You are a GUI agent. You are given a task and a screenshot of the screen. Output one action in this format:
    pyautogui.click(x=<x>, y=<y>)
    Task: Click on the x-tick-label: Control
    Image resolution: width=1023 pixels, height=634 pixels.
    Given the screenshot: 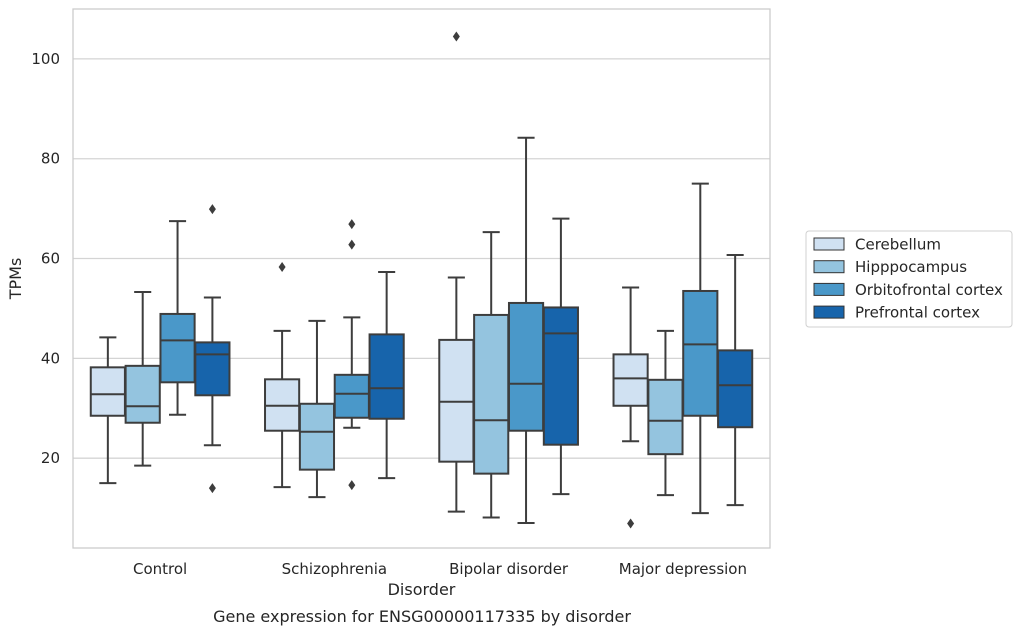 What is the action you would take?
    pyautogui.click(x=160, y=569)
    